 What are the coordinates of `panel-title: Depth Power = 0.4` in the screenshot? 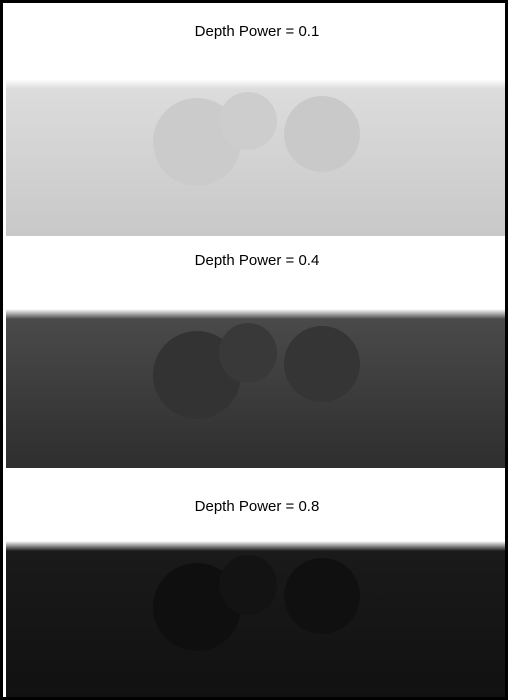 It's located at (257, 260).